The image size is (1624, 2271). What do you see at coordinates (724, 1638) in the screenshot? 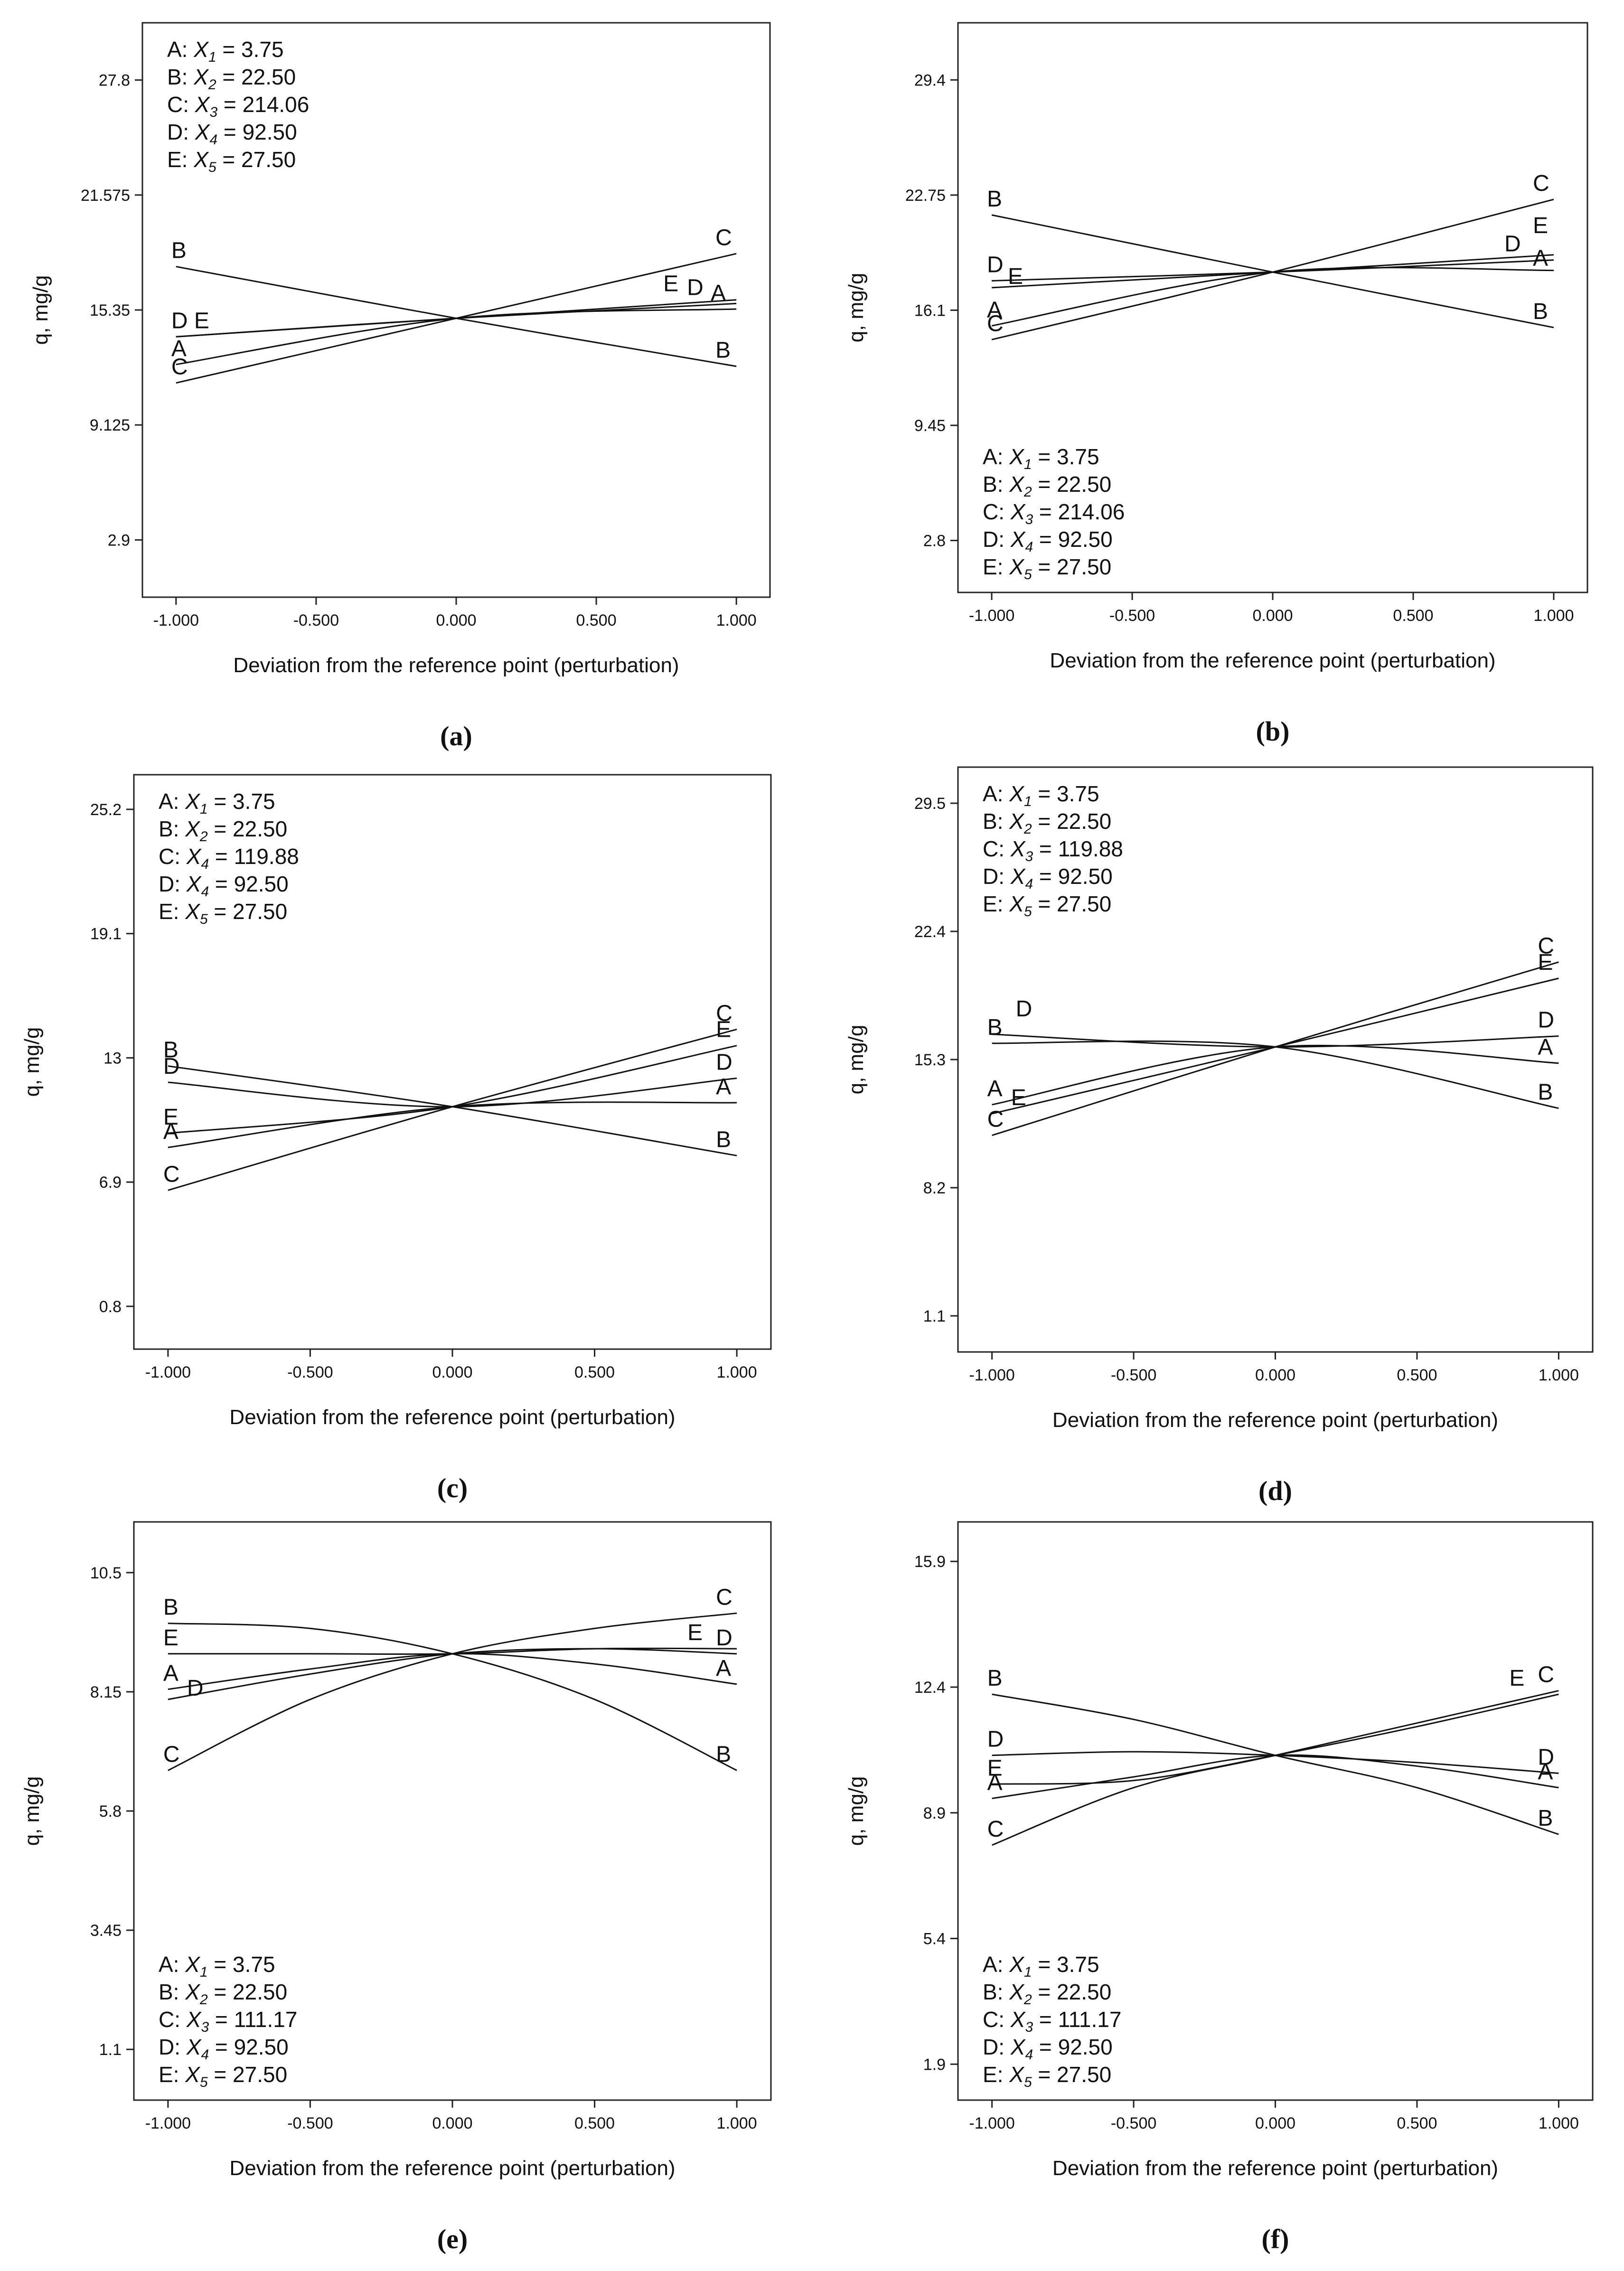
I see `series-label-right-e-D: D` at bounding box center [724, 1638].